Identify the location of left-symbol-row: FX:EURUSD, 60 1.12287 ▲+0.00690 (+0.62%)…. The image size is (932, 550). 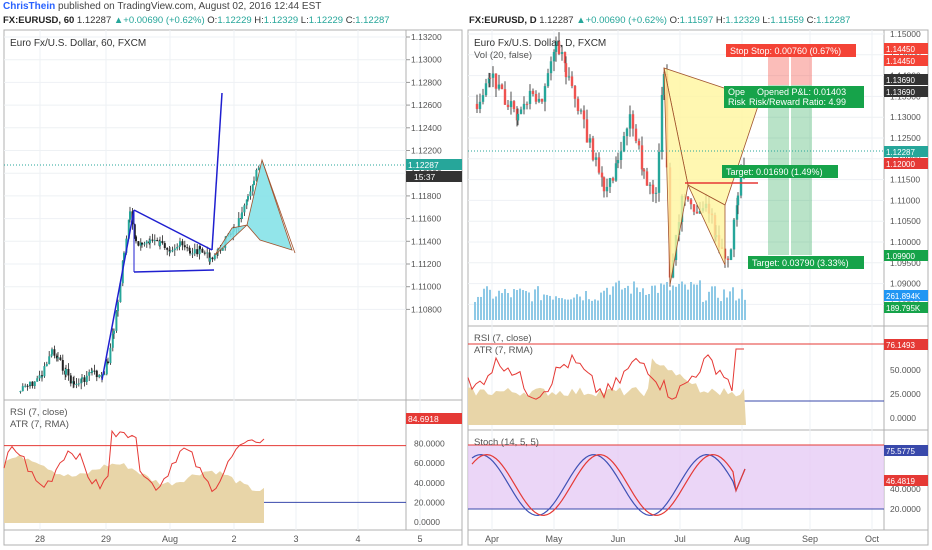
(196, 20).